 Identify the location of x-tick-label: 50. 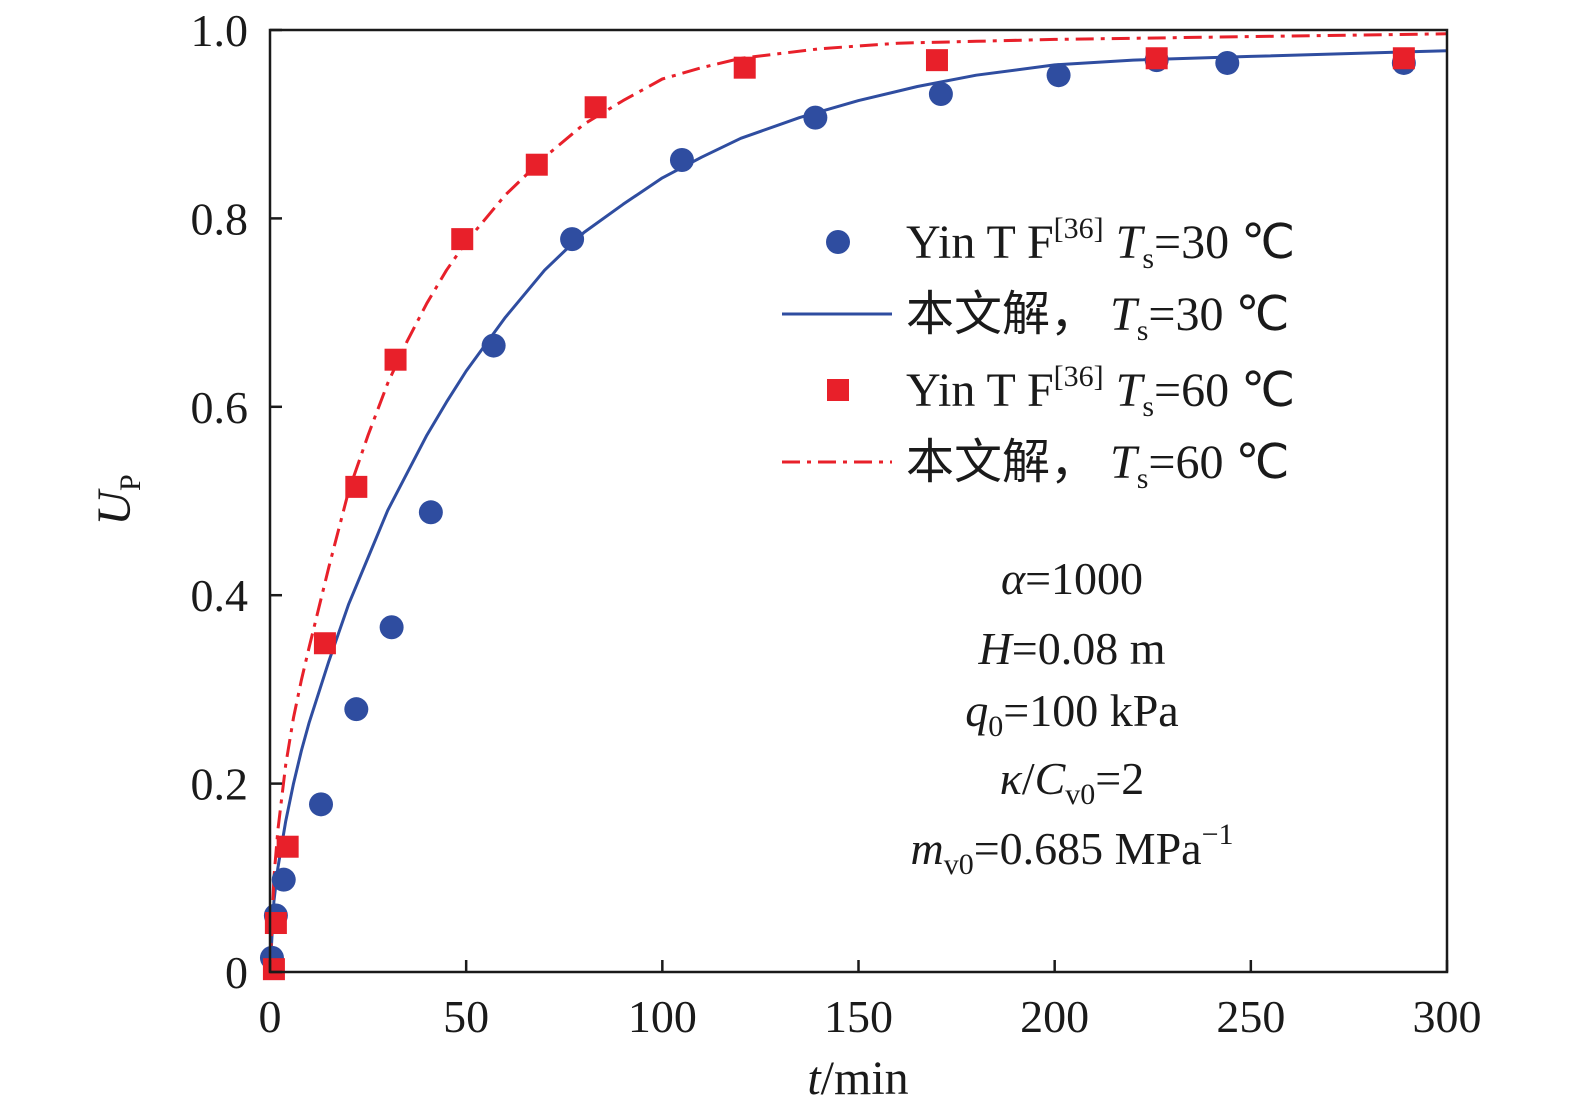
(466, 1016).